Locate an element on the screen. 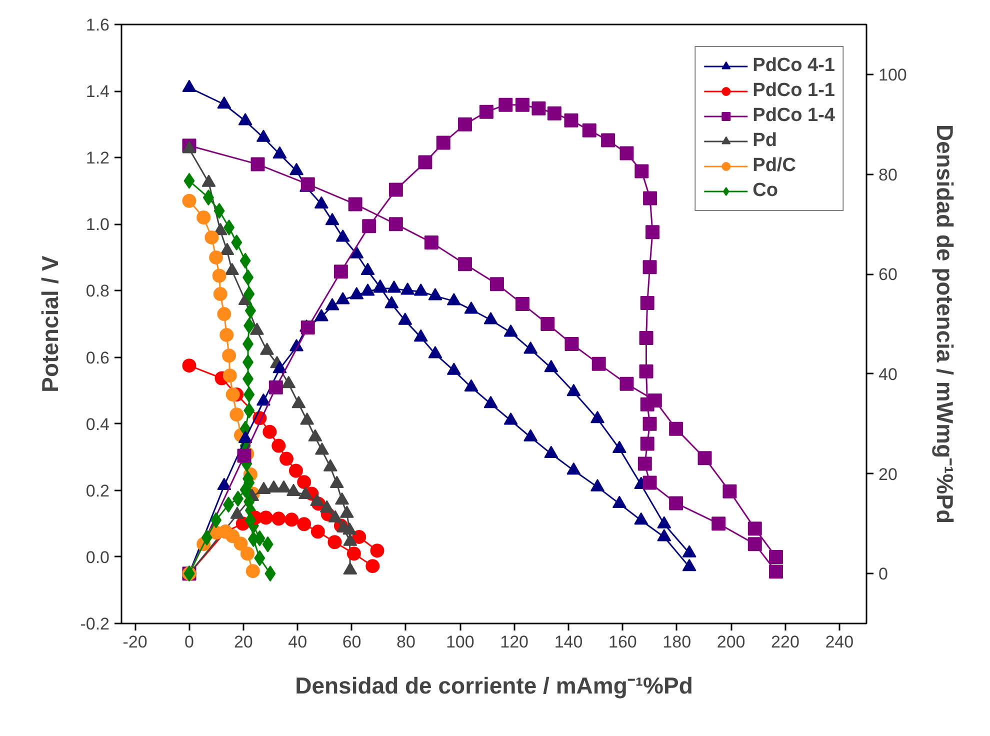  legend-label: PdCo 1-4 is located at coordinates (793, 116).